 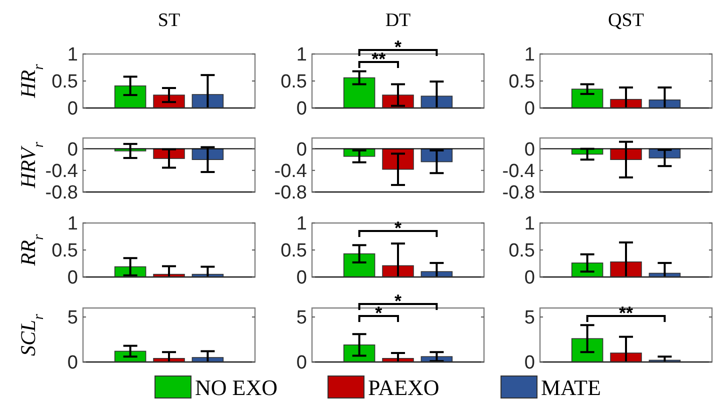 What do you see at coordinates (169, 20) in the screenshot?
I see `chart-title: ST` at bounding box center [169, 20].